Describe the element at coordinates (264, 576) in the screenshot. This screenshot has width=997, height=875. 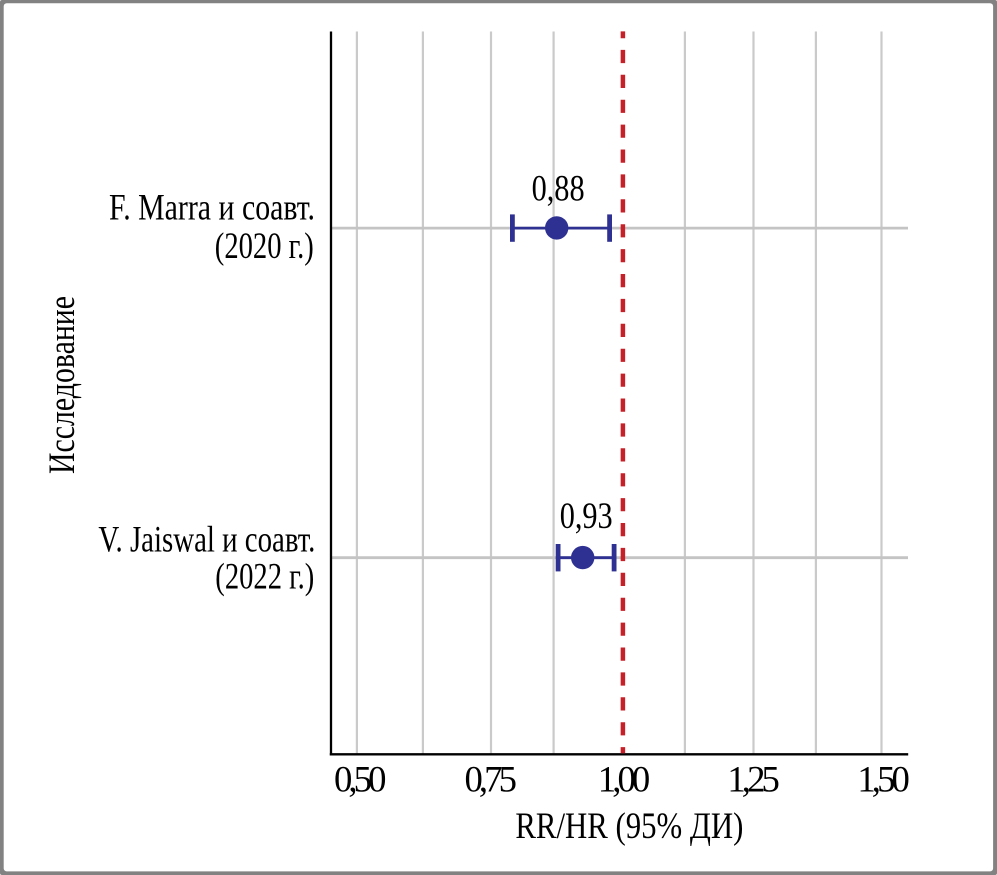
I see `svg-text: (2022 г.)` at that location.